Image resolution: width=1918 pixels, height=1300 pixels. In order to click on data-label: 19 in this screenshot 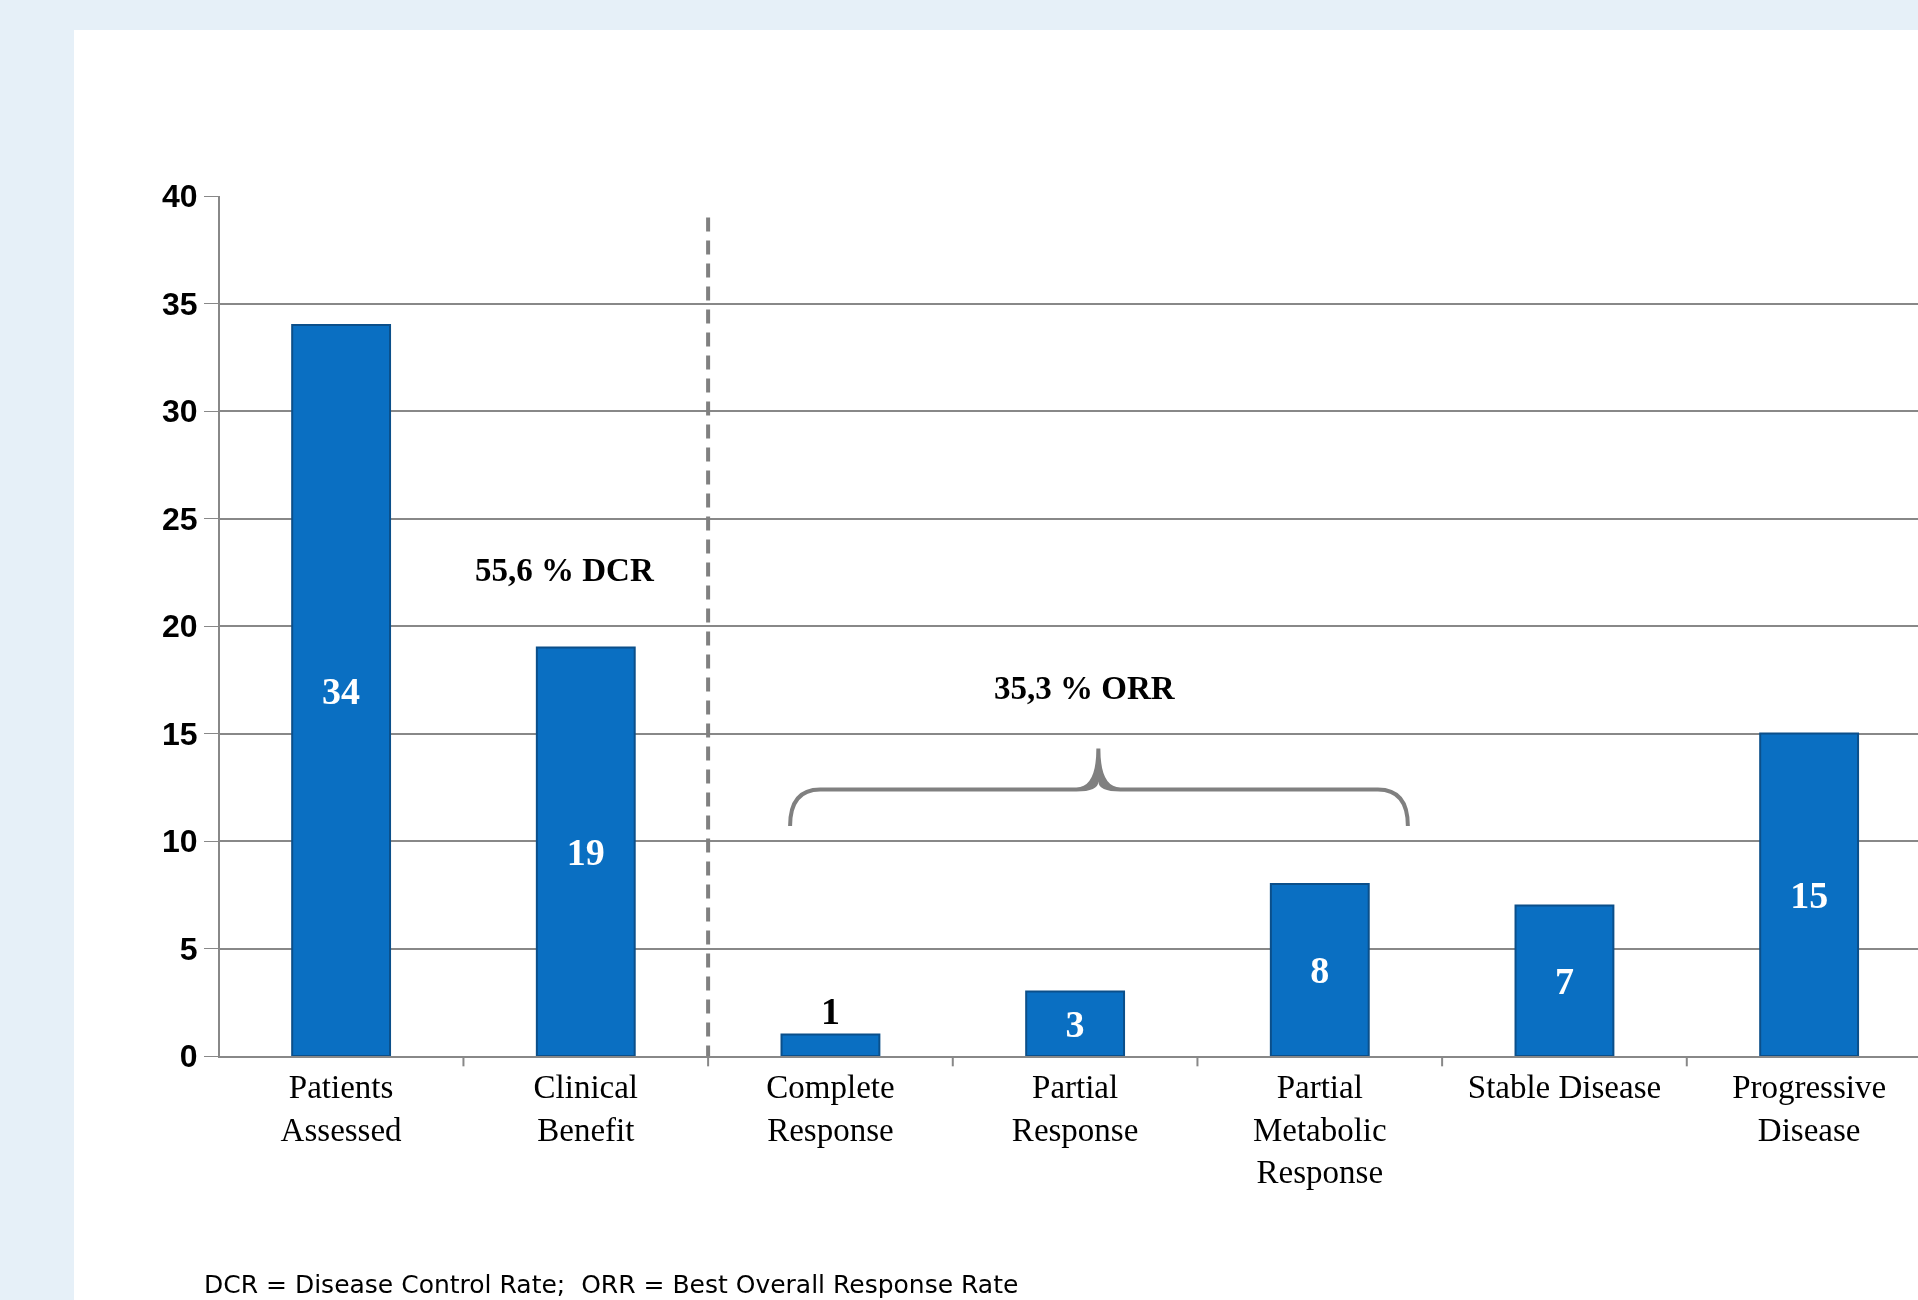, I will do `click(585, 851)`.